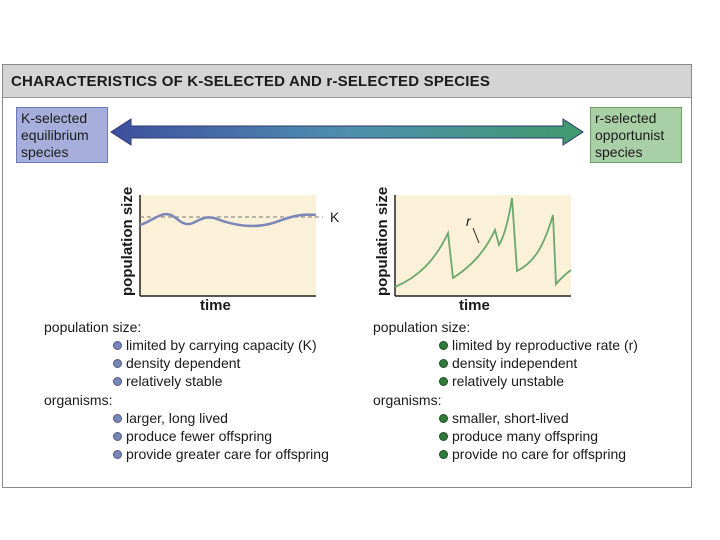 The width and height of the screenshot is (720, 540). I want to click on k-box-line: K-selected, so click(54, 118).